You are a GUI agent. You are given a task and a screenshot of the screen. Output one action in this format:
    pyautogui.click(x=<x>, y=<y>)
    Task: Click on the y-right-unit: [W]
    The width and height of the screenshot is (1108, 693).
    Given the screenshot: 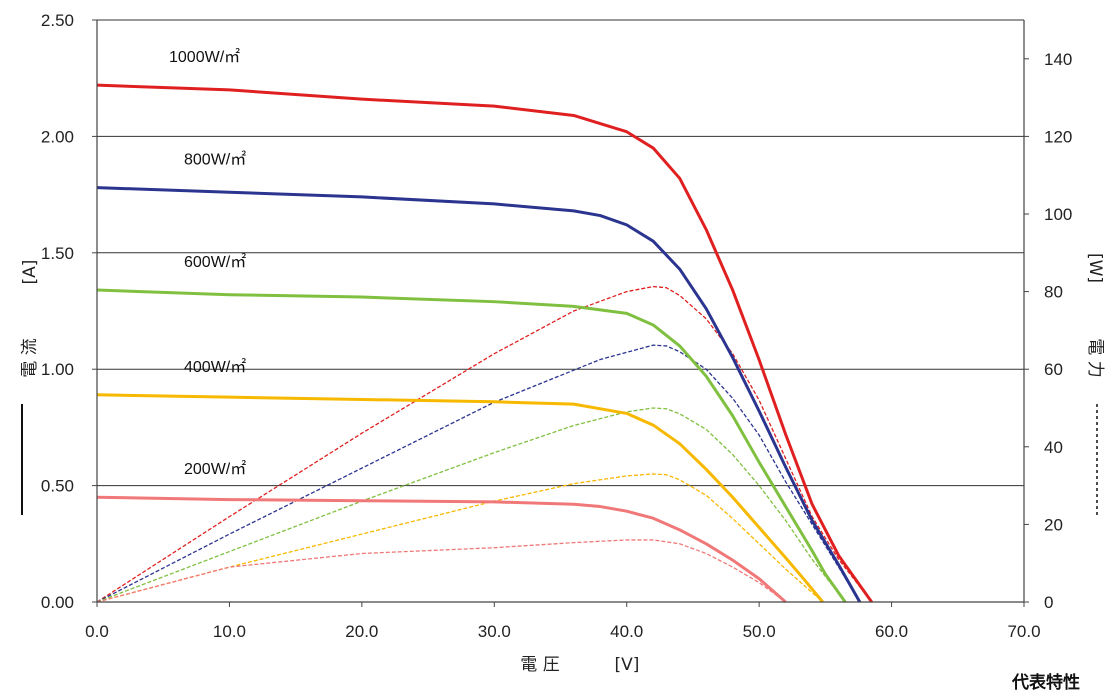 What is the action you would take?
    pyautogui.click(x=1095, y=268)
    